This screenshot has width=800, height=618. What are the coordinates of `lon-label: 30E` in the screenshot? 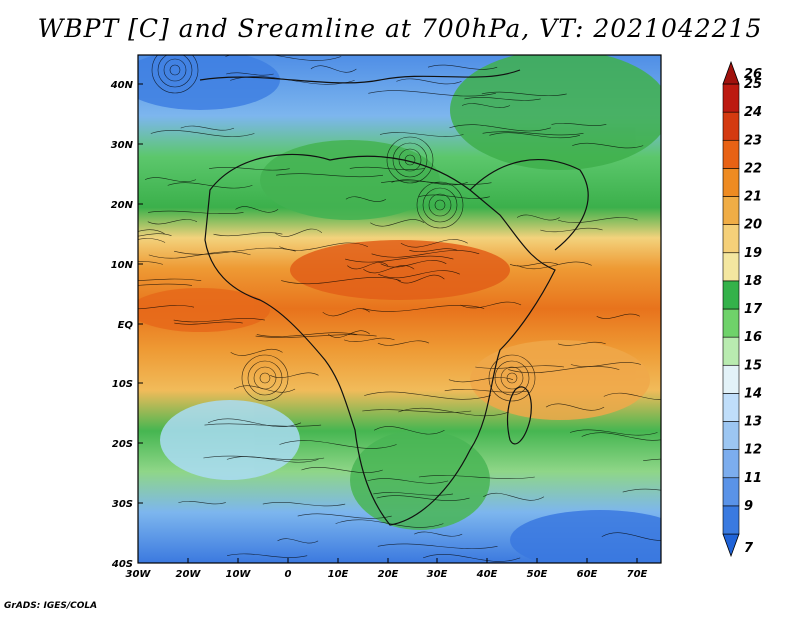 It's located at (437, 574).